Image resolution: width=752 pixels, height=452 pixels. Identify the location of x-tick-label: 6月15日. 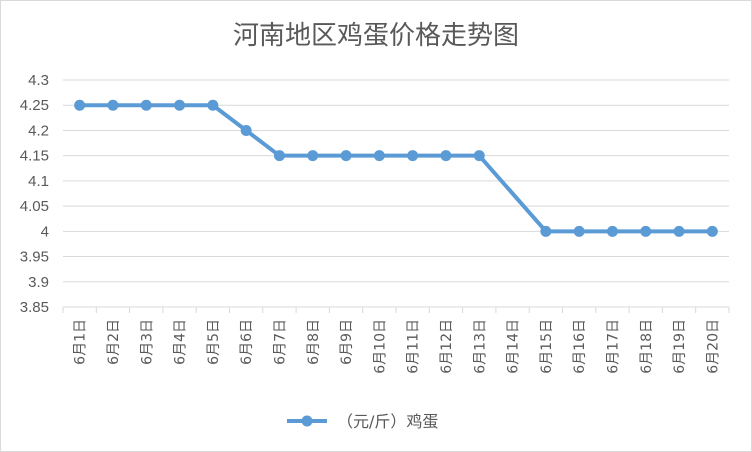
(547, 346).